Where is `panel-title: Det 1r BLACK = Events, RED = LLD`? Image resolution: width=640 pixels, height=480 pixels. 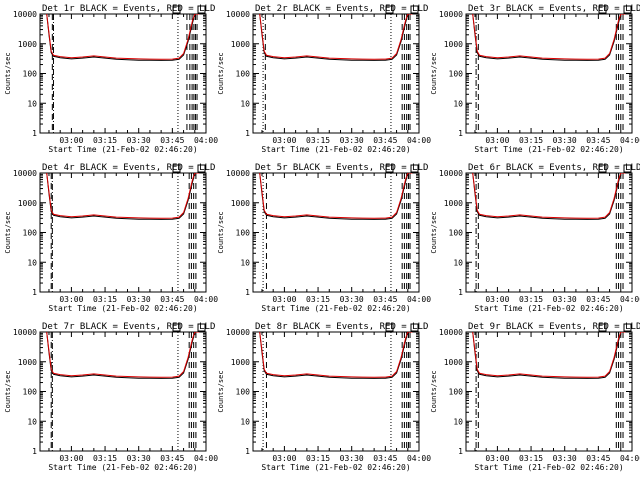 panel-title: Det 1r BLACK = Events, RED = LLD is located at coordinates (128, 9).